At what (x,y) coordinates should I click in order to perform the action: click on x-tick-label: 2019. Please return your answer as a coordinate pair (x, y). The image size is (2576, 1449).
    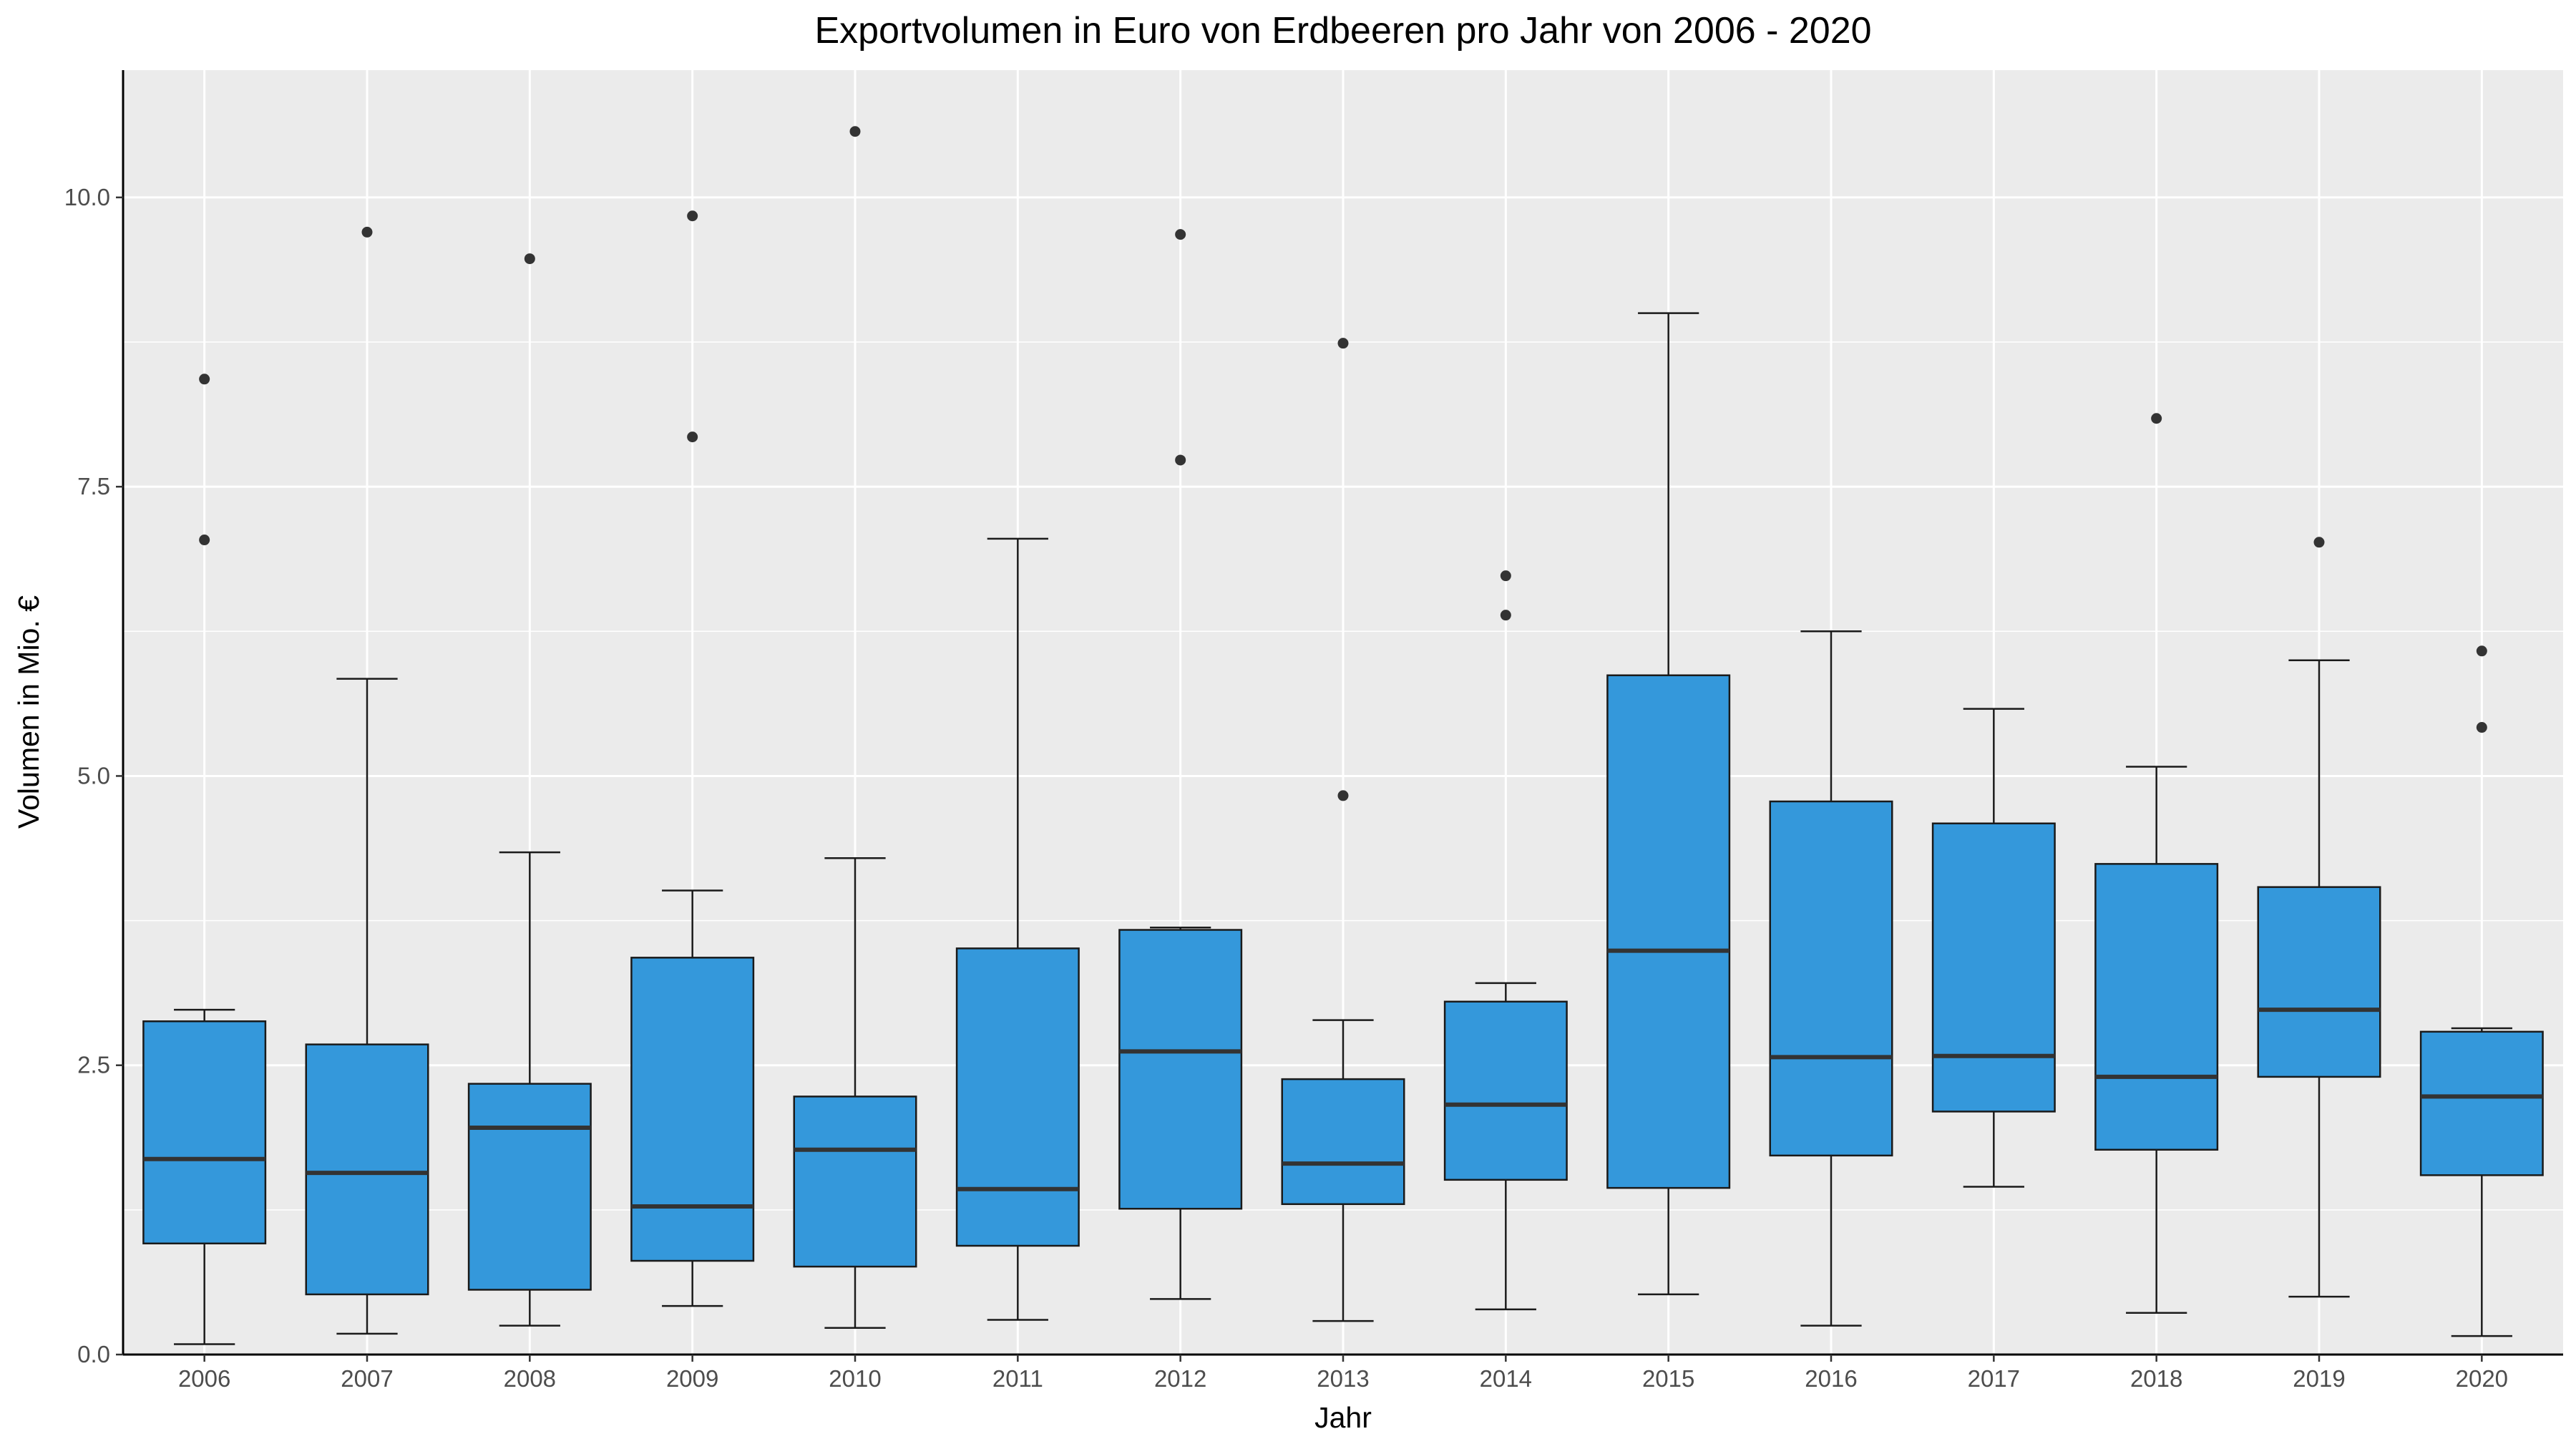
    Looking at the image, I should click on (2319, 1378).